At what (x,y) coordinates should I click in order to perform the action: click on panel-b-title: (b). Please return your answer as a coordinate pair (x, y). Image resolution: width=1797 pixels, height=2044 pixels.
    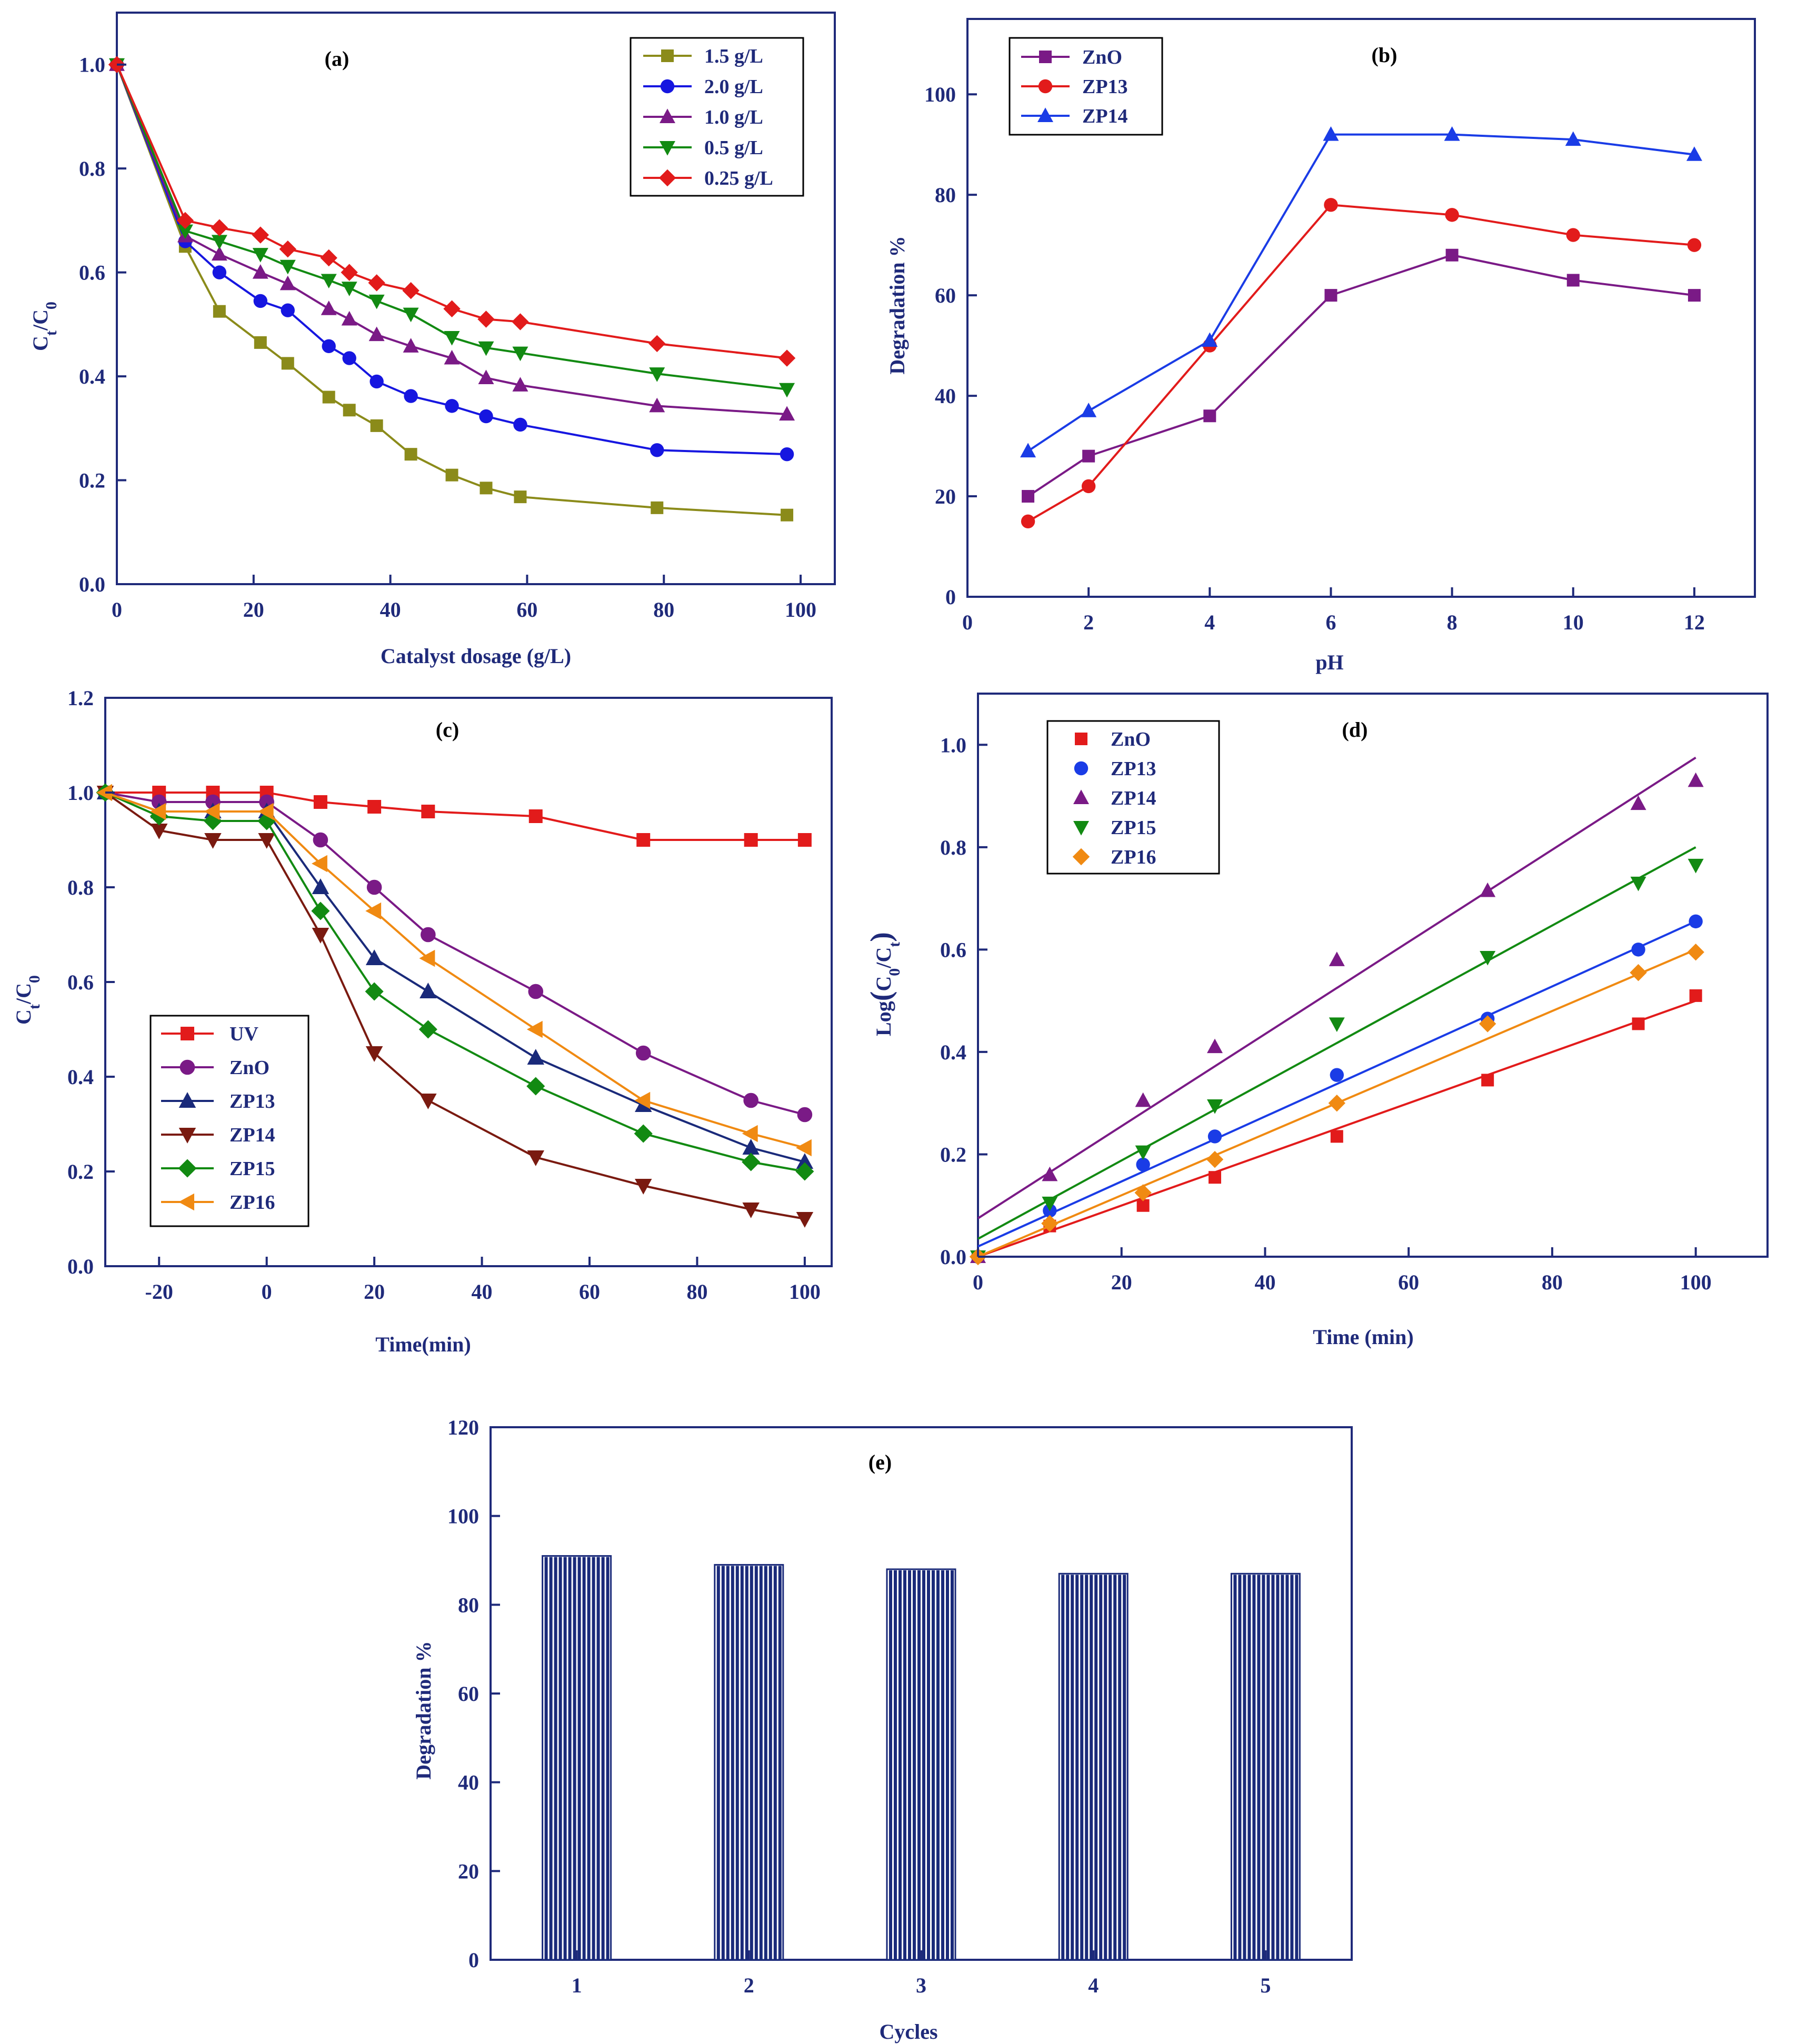
    Looking at the image, I should click on (1384, 55).